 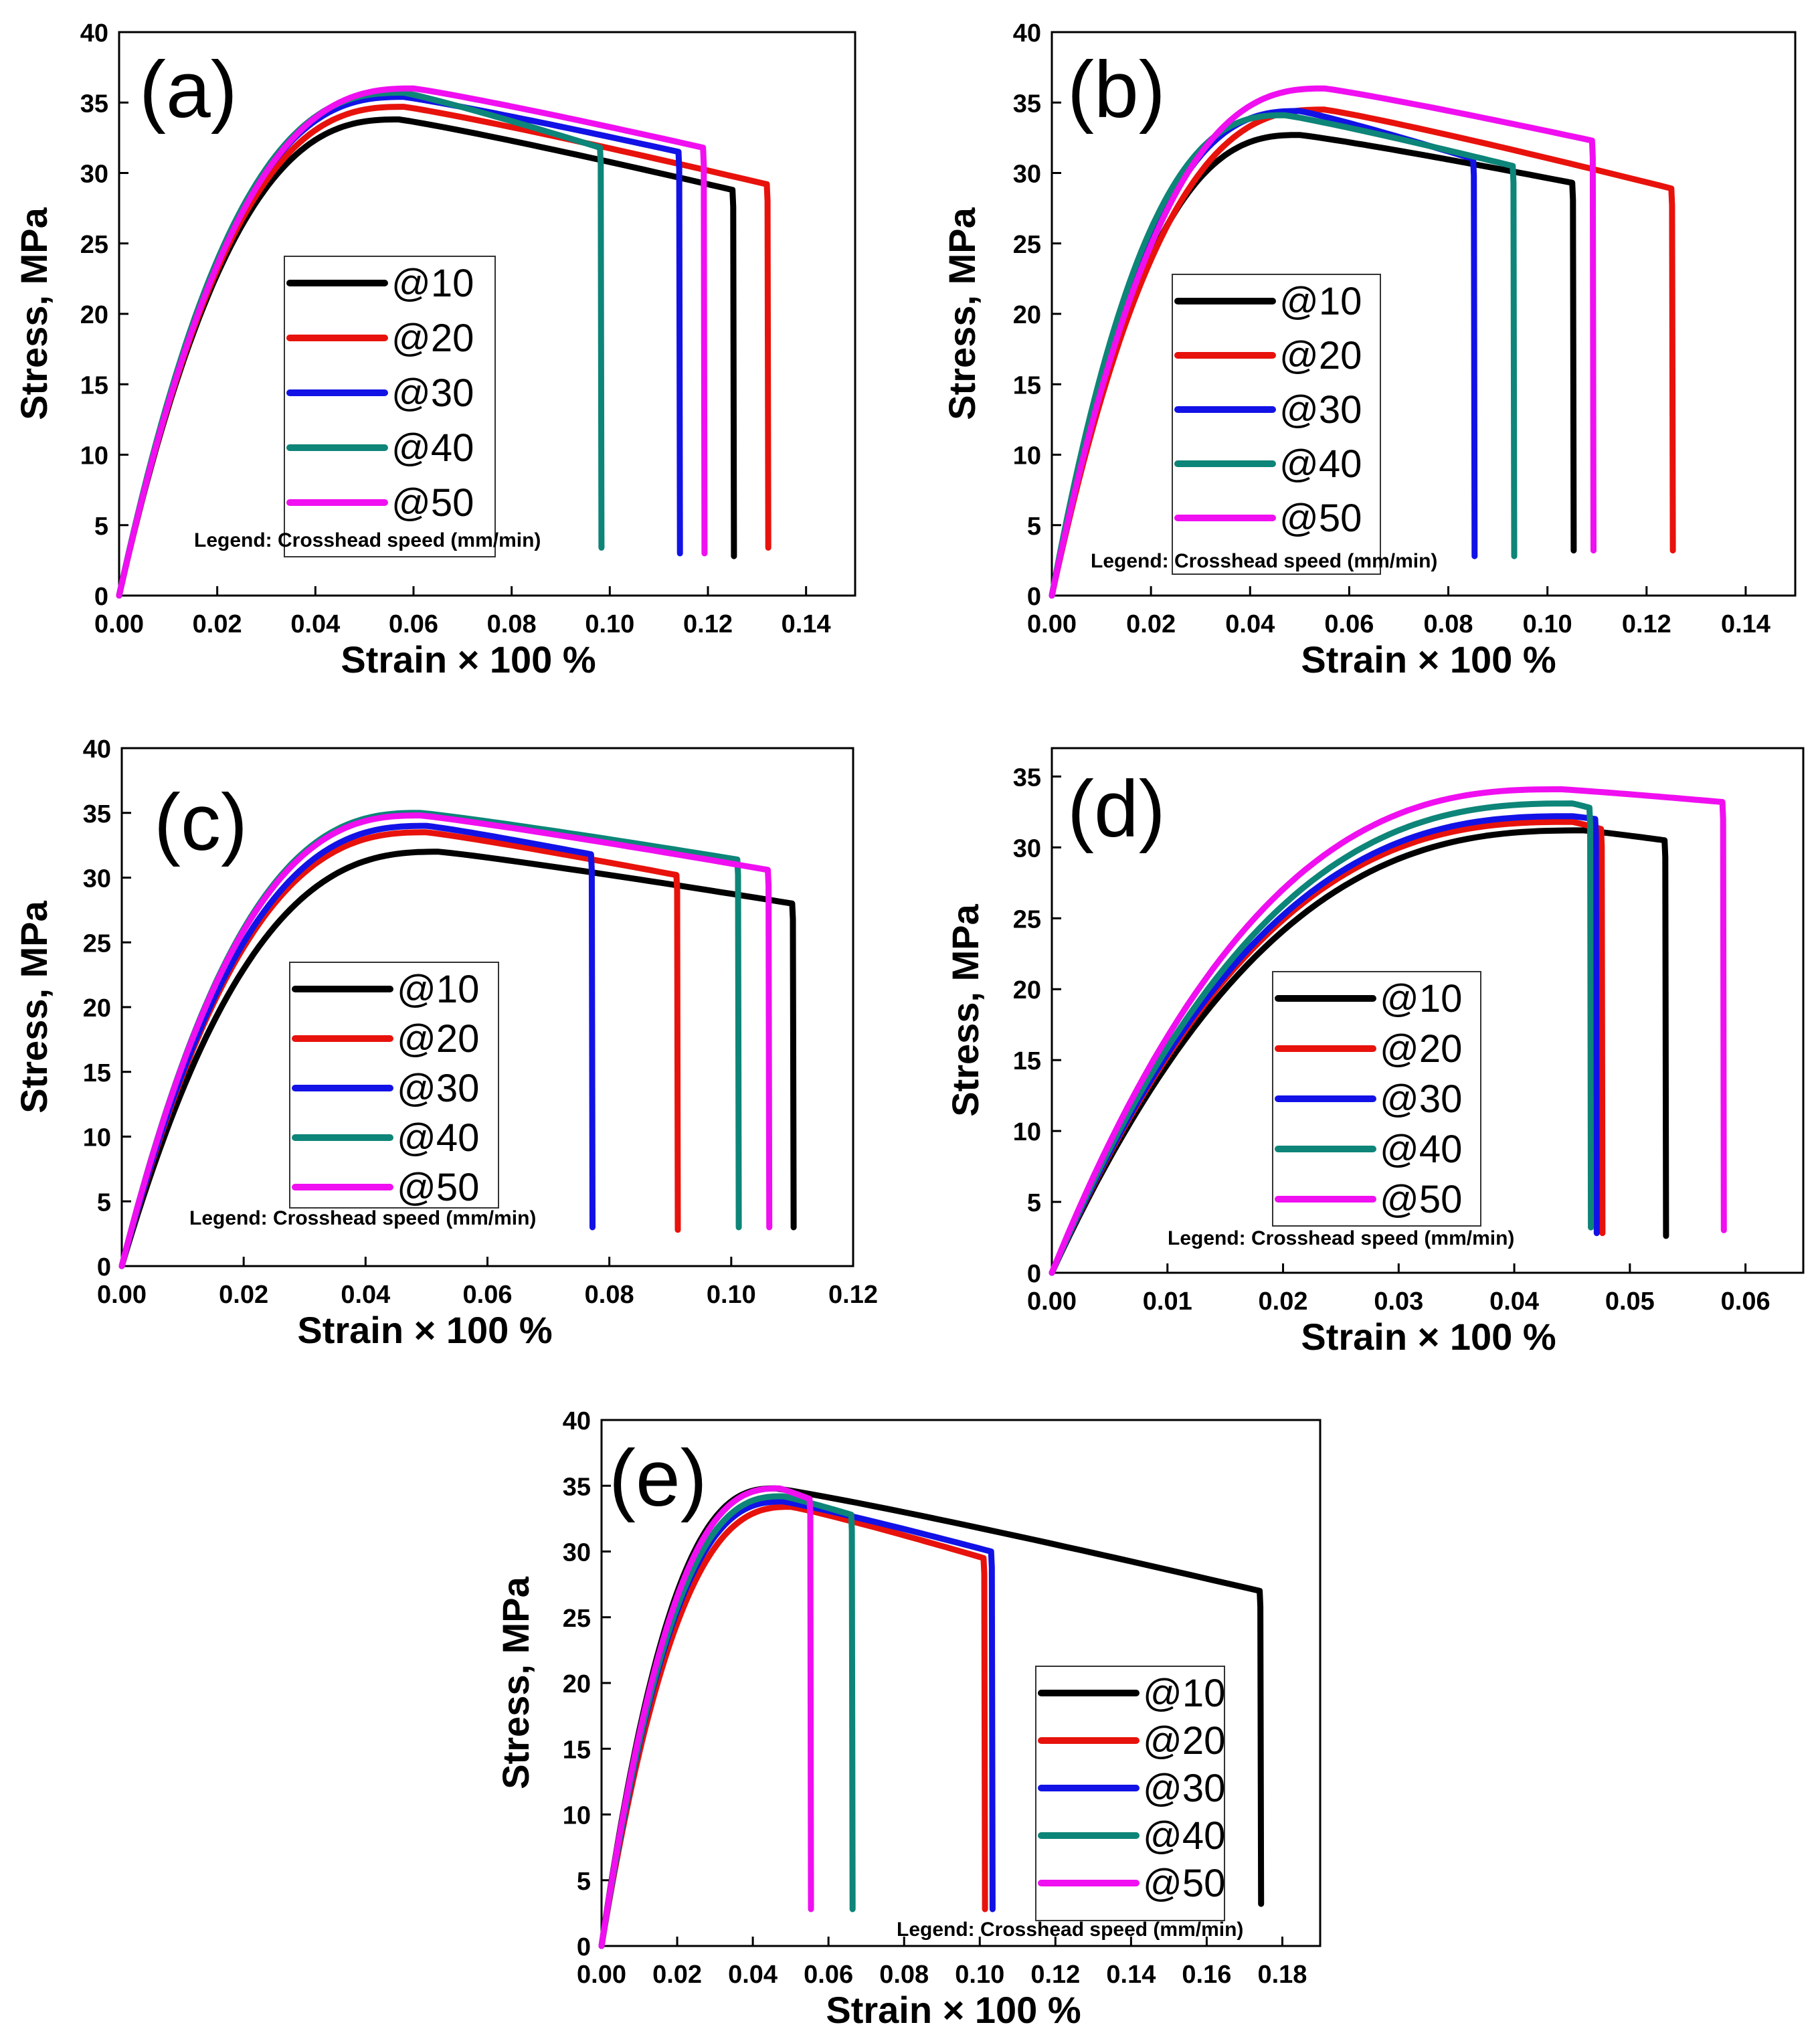 I want to click on x-tick-label: 0.01, so click(x=1167, y=1302).